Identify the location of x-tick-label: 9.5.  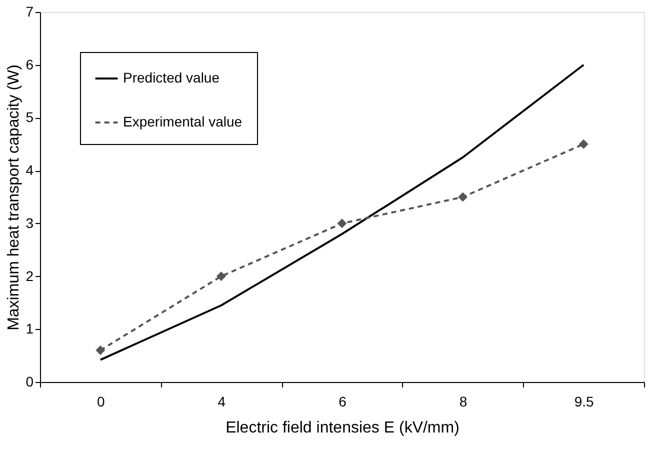
(584, 402).